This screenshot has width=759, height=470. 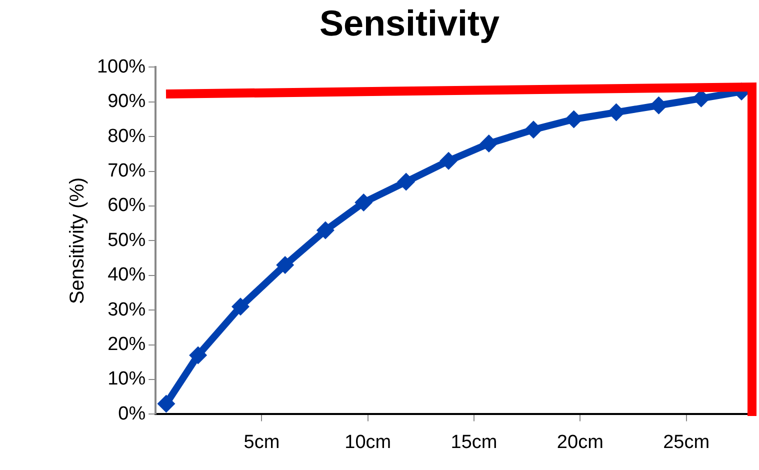 I want to click on y-tick-label: 70%, so click(x=127, y=171).